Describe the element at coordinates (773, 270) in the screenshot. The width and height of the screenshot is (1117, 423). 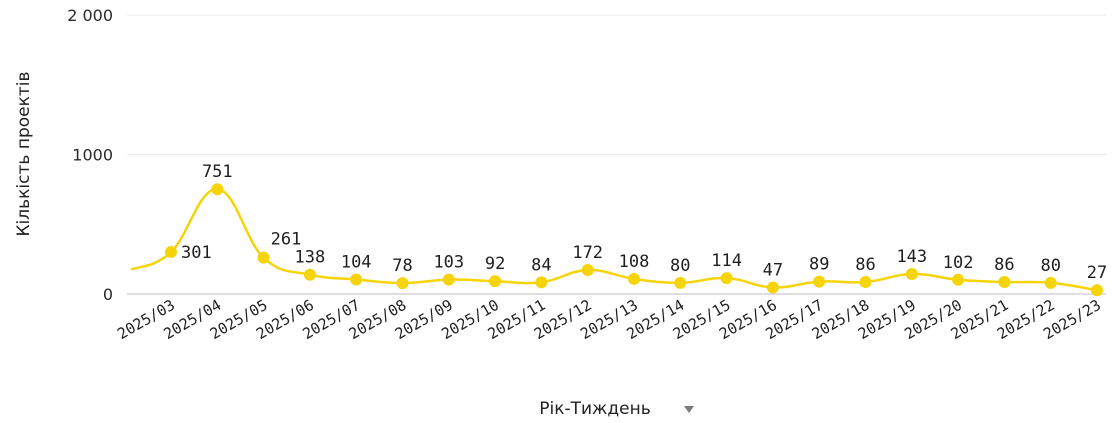
I see `data-label: 47` at that location.